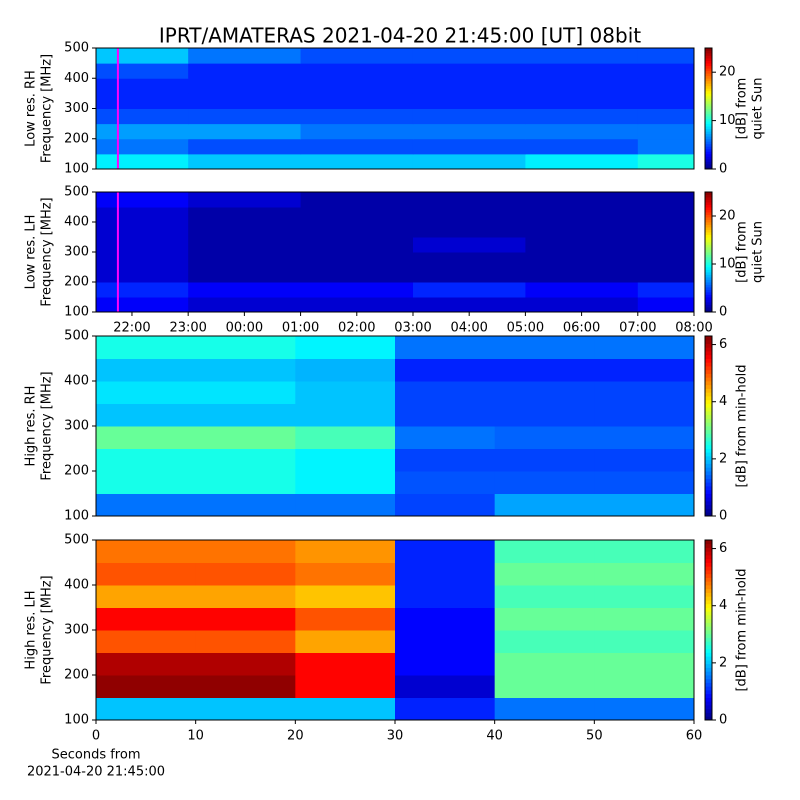  I want to click on y-axis-label: Low res. LH, so click(31, 252).